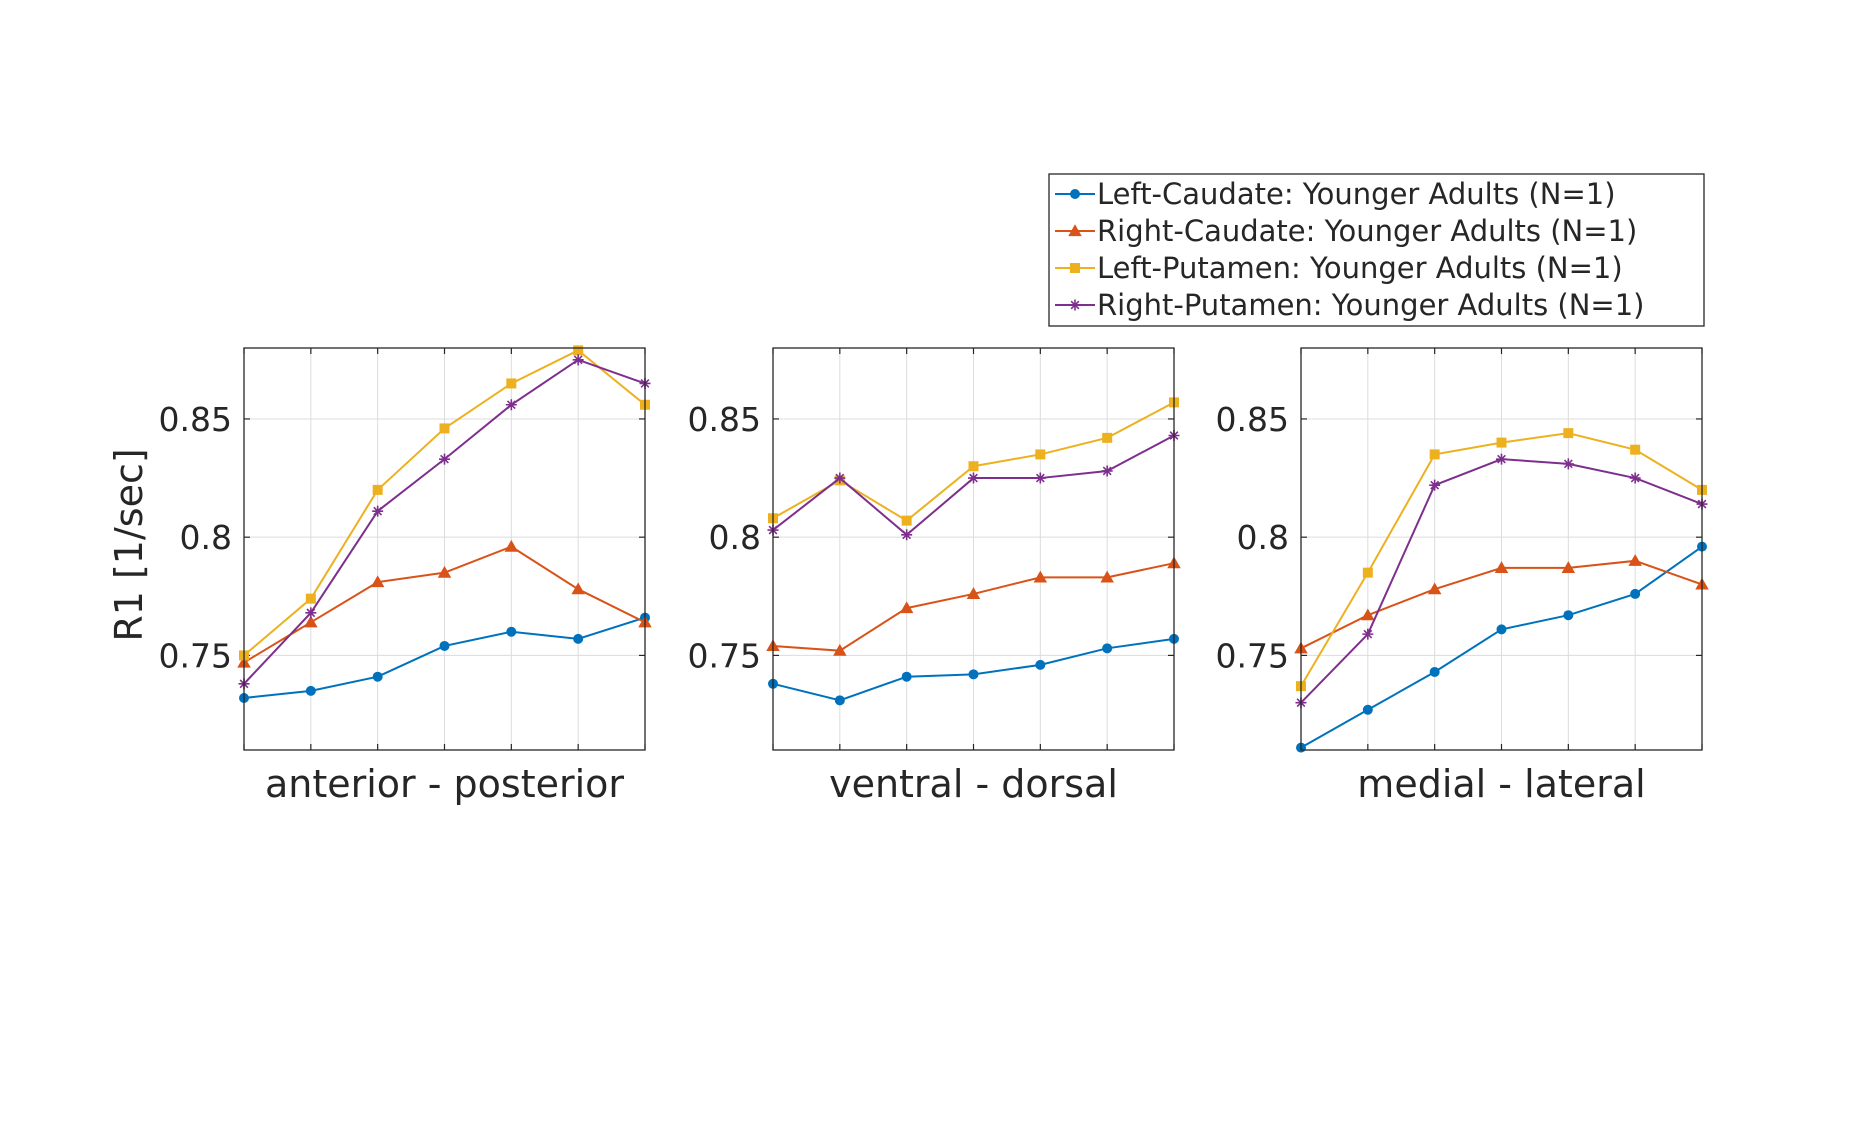  What do you see at coordinates (1367, 231) in the screenshot?
I see `legend-label: Right-Caudate: Younger Adults (N=1)` at bounding box center [1367, 231].